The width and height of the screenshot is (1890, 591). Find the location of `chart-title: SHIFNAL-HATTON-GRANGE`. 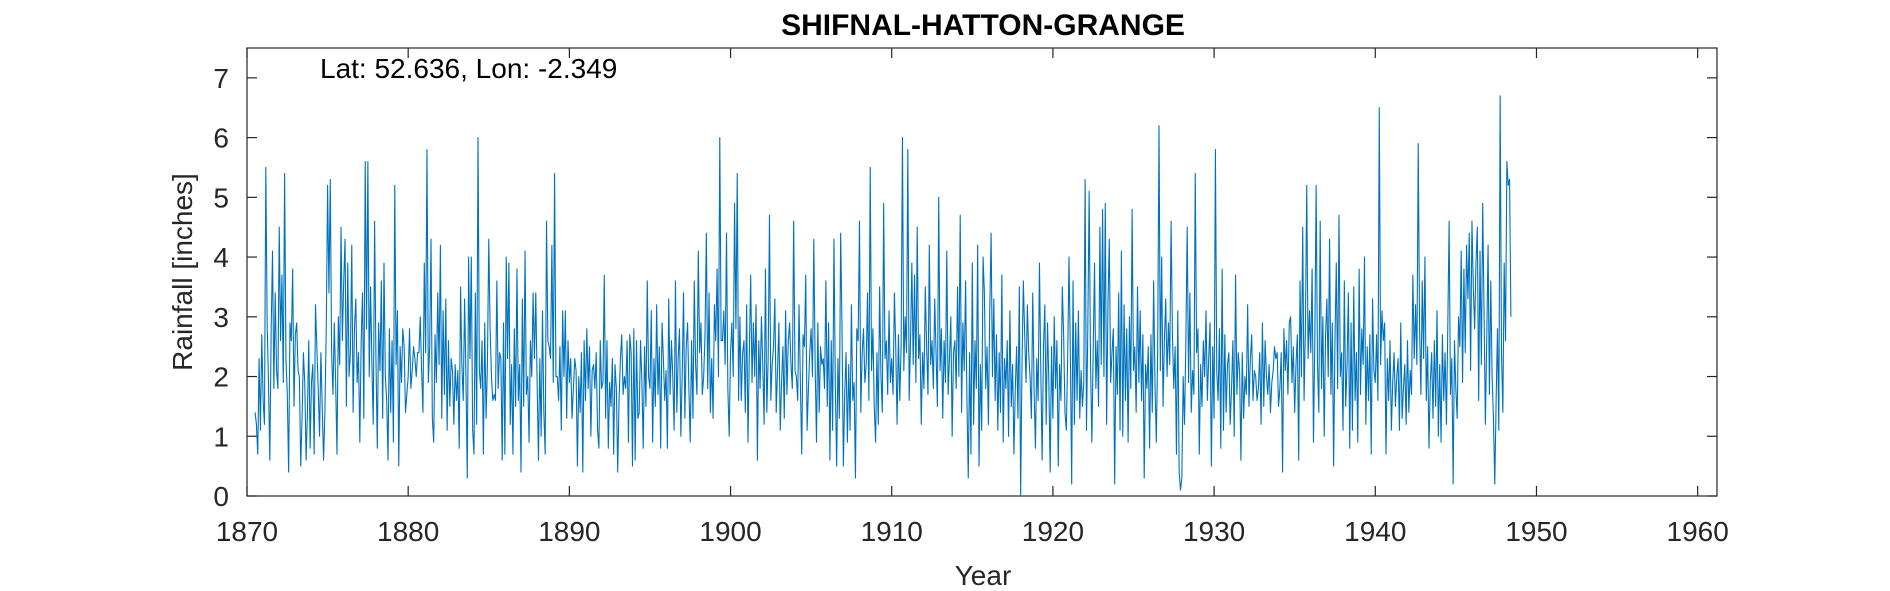

chart-title: SHIFNAL-HATTON-GRANGE is located at coordinates (983, 25).